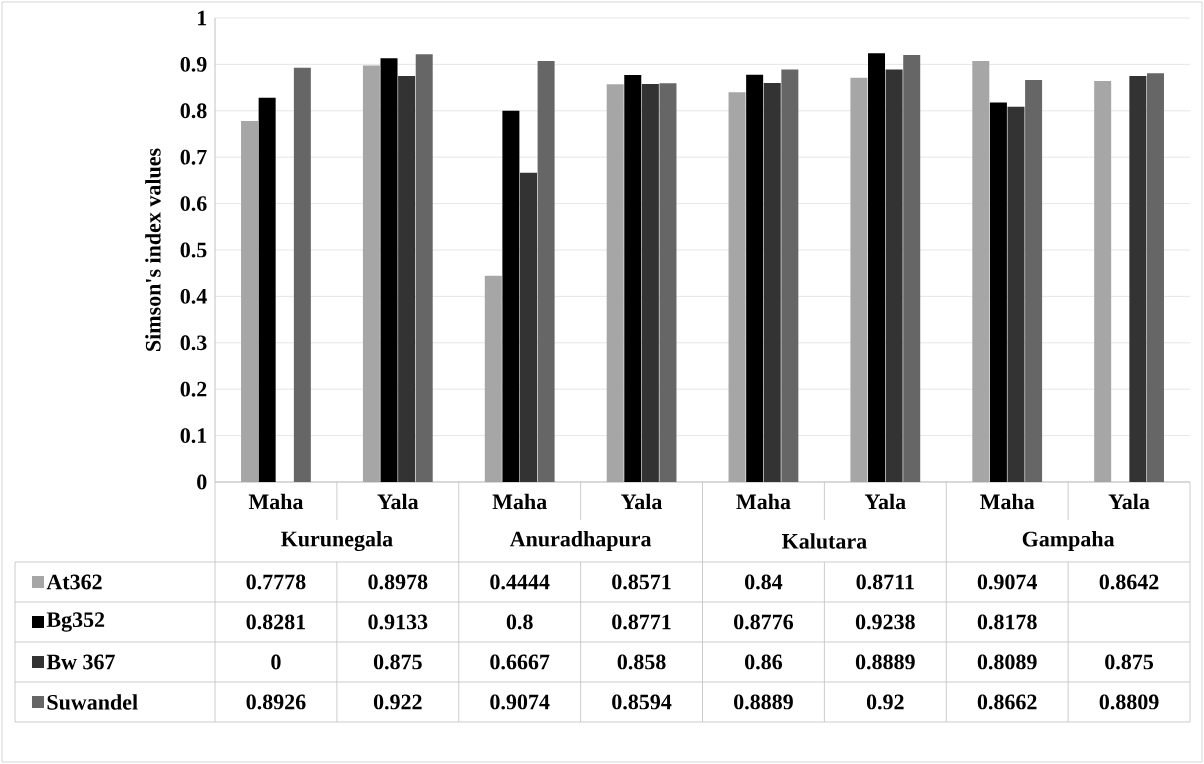  What do you see at coordinates (1068, 541) in the screenshot?
I see `text: Gampaha` at bounding box center [1068, 541].